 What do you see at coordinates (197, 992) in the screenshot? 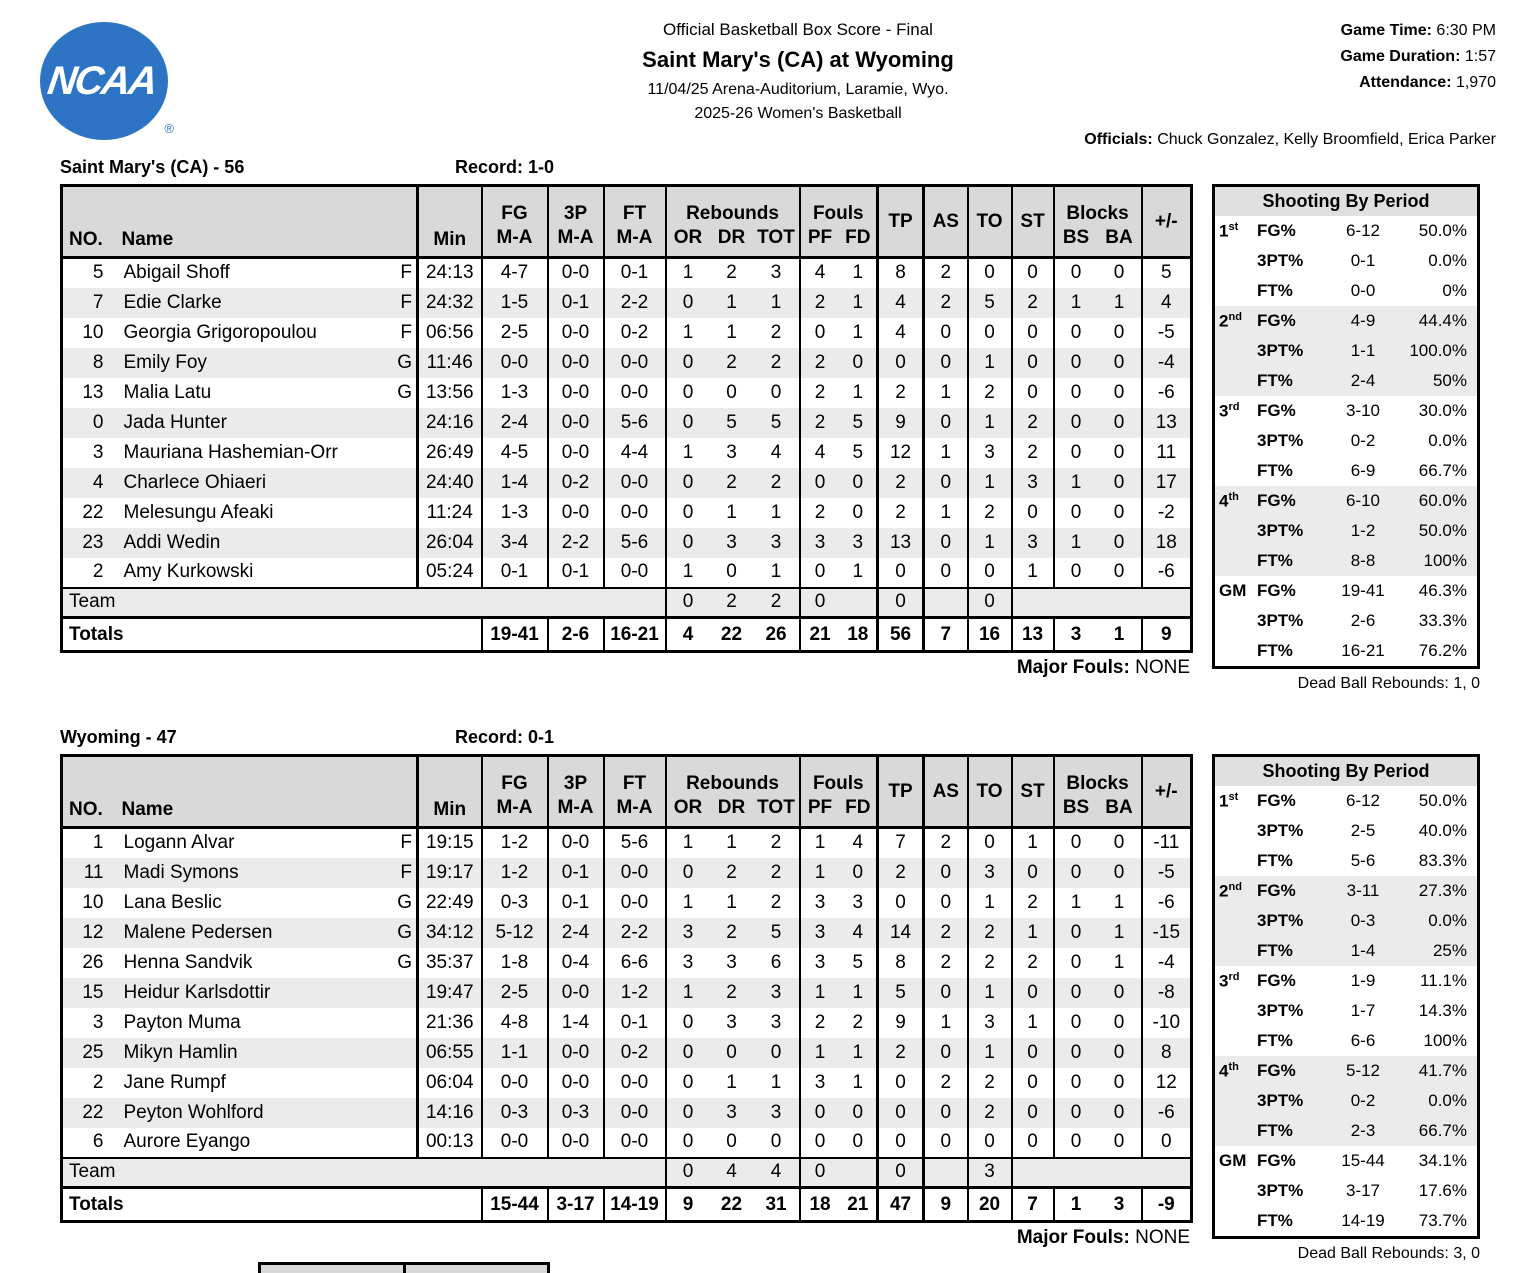
I see `player-name: Heidur Karlsdottir` at bounding box center [197, 992].